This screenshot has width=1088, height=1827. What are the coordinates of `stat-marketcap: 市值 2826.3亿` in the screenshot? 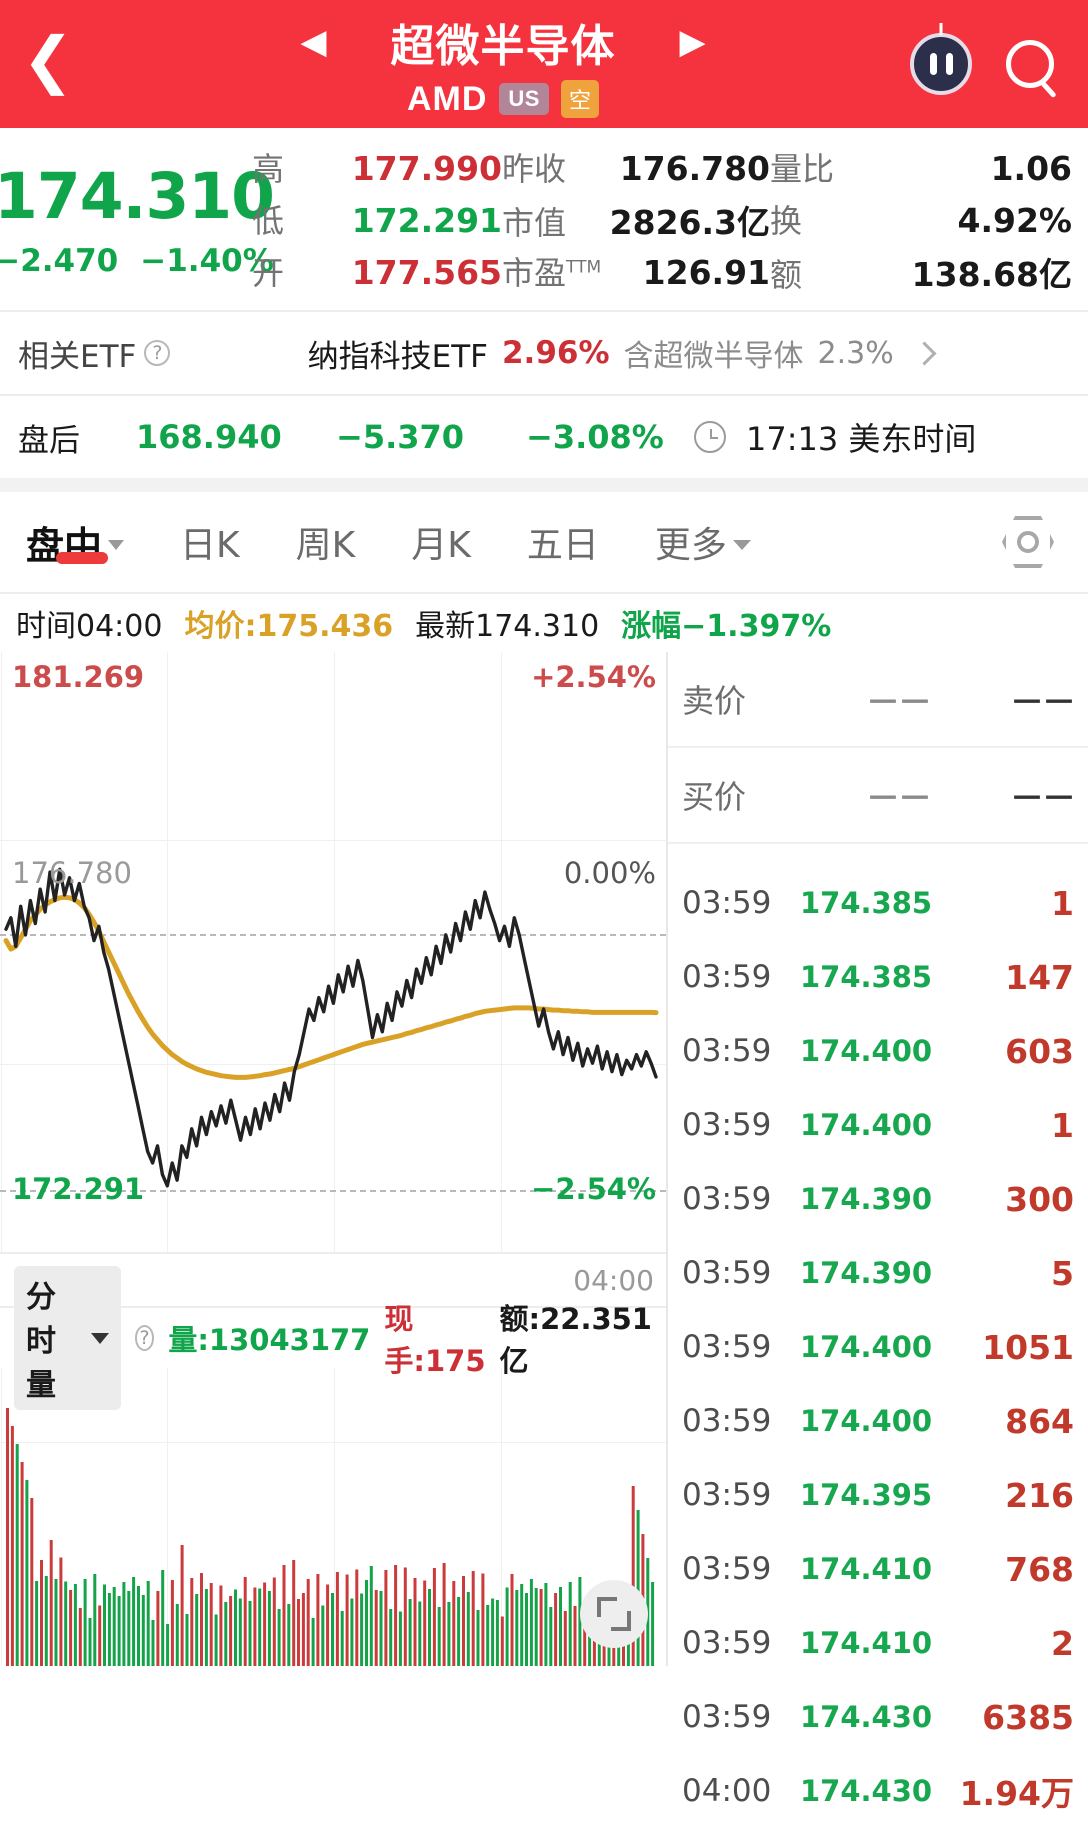 It's located at (636, 222).